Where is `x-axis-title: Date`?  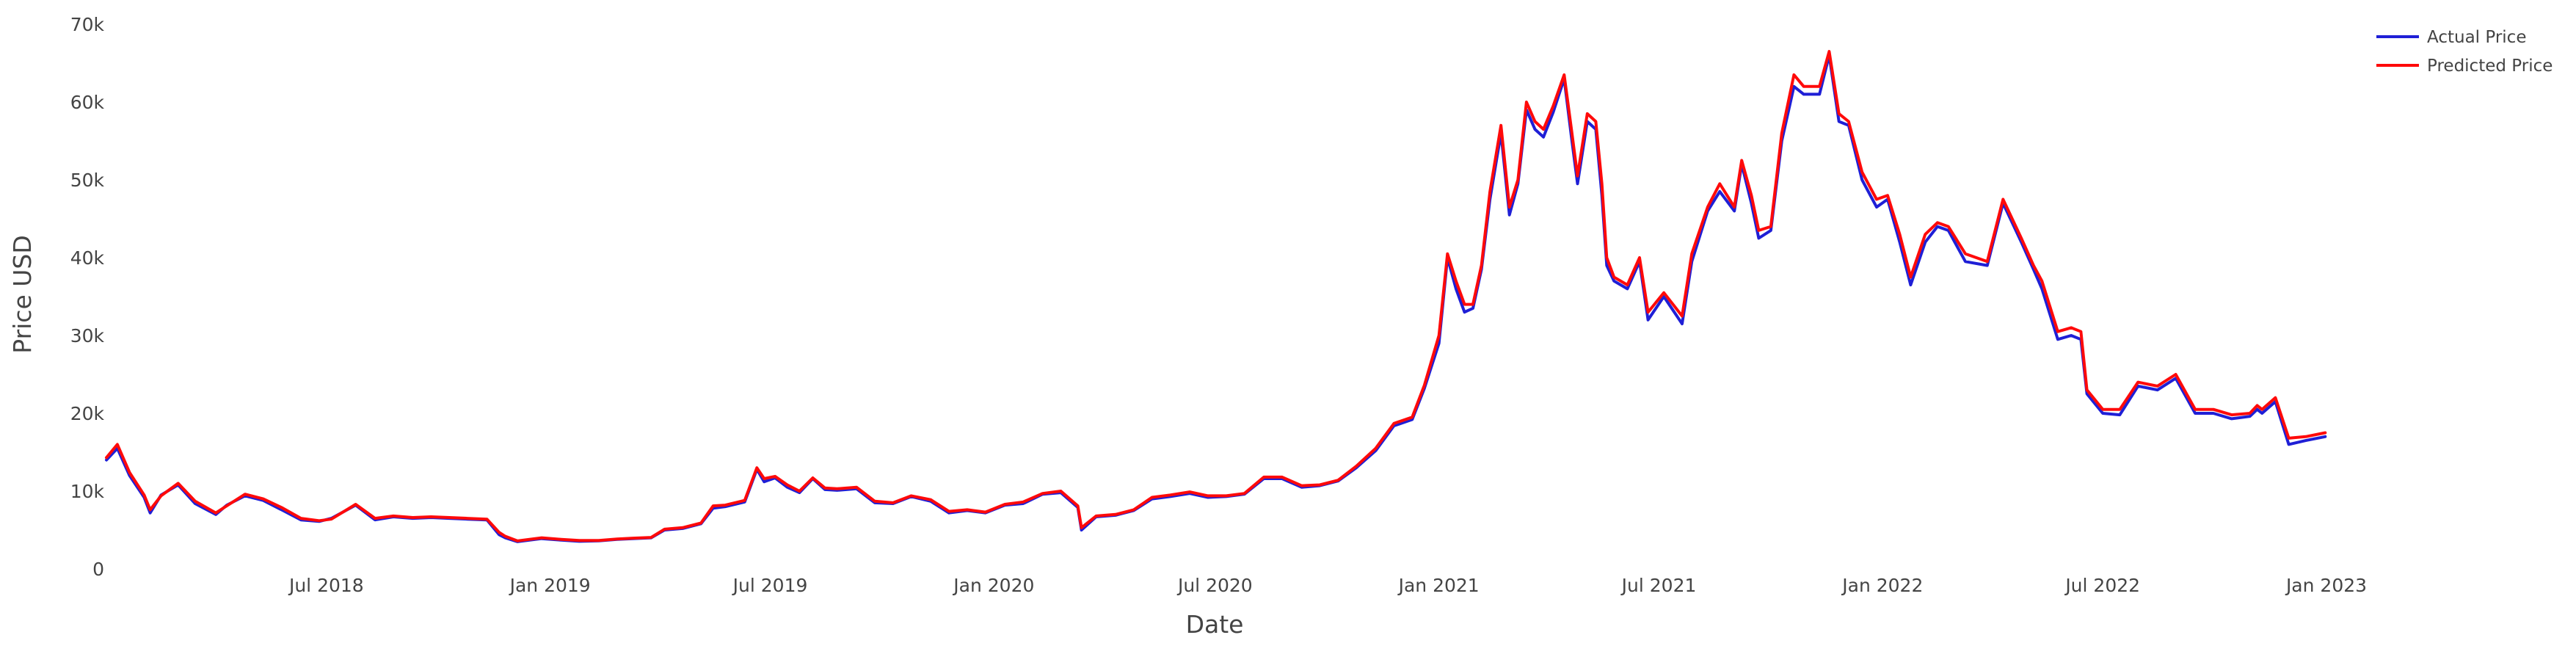
x-axis-title: Date is located at coordinates (1215, 624).